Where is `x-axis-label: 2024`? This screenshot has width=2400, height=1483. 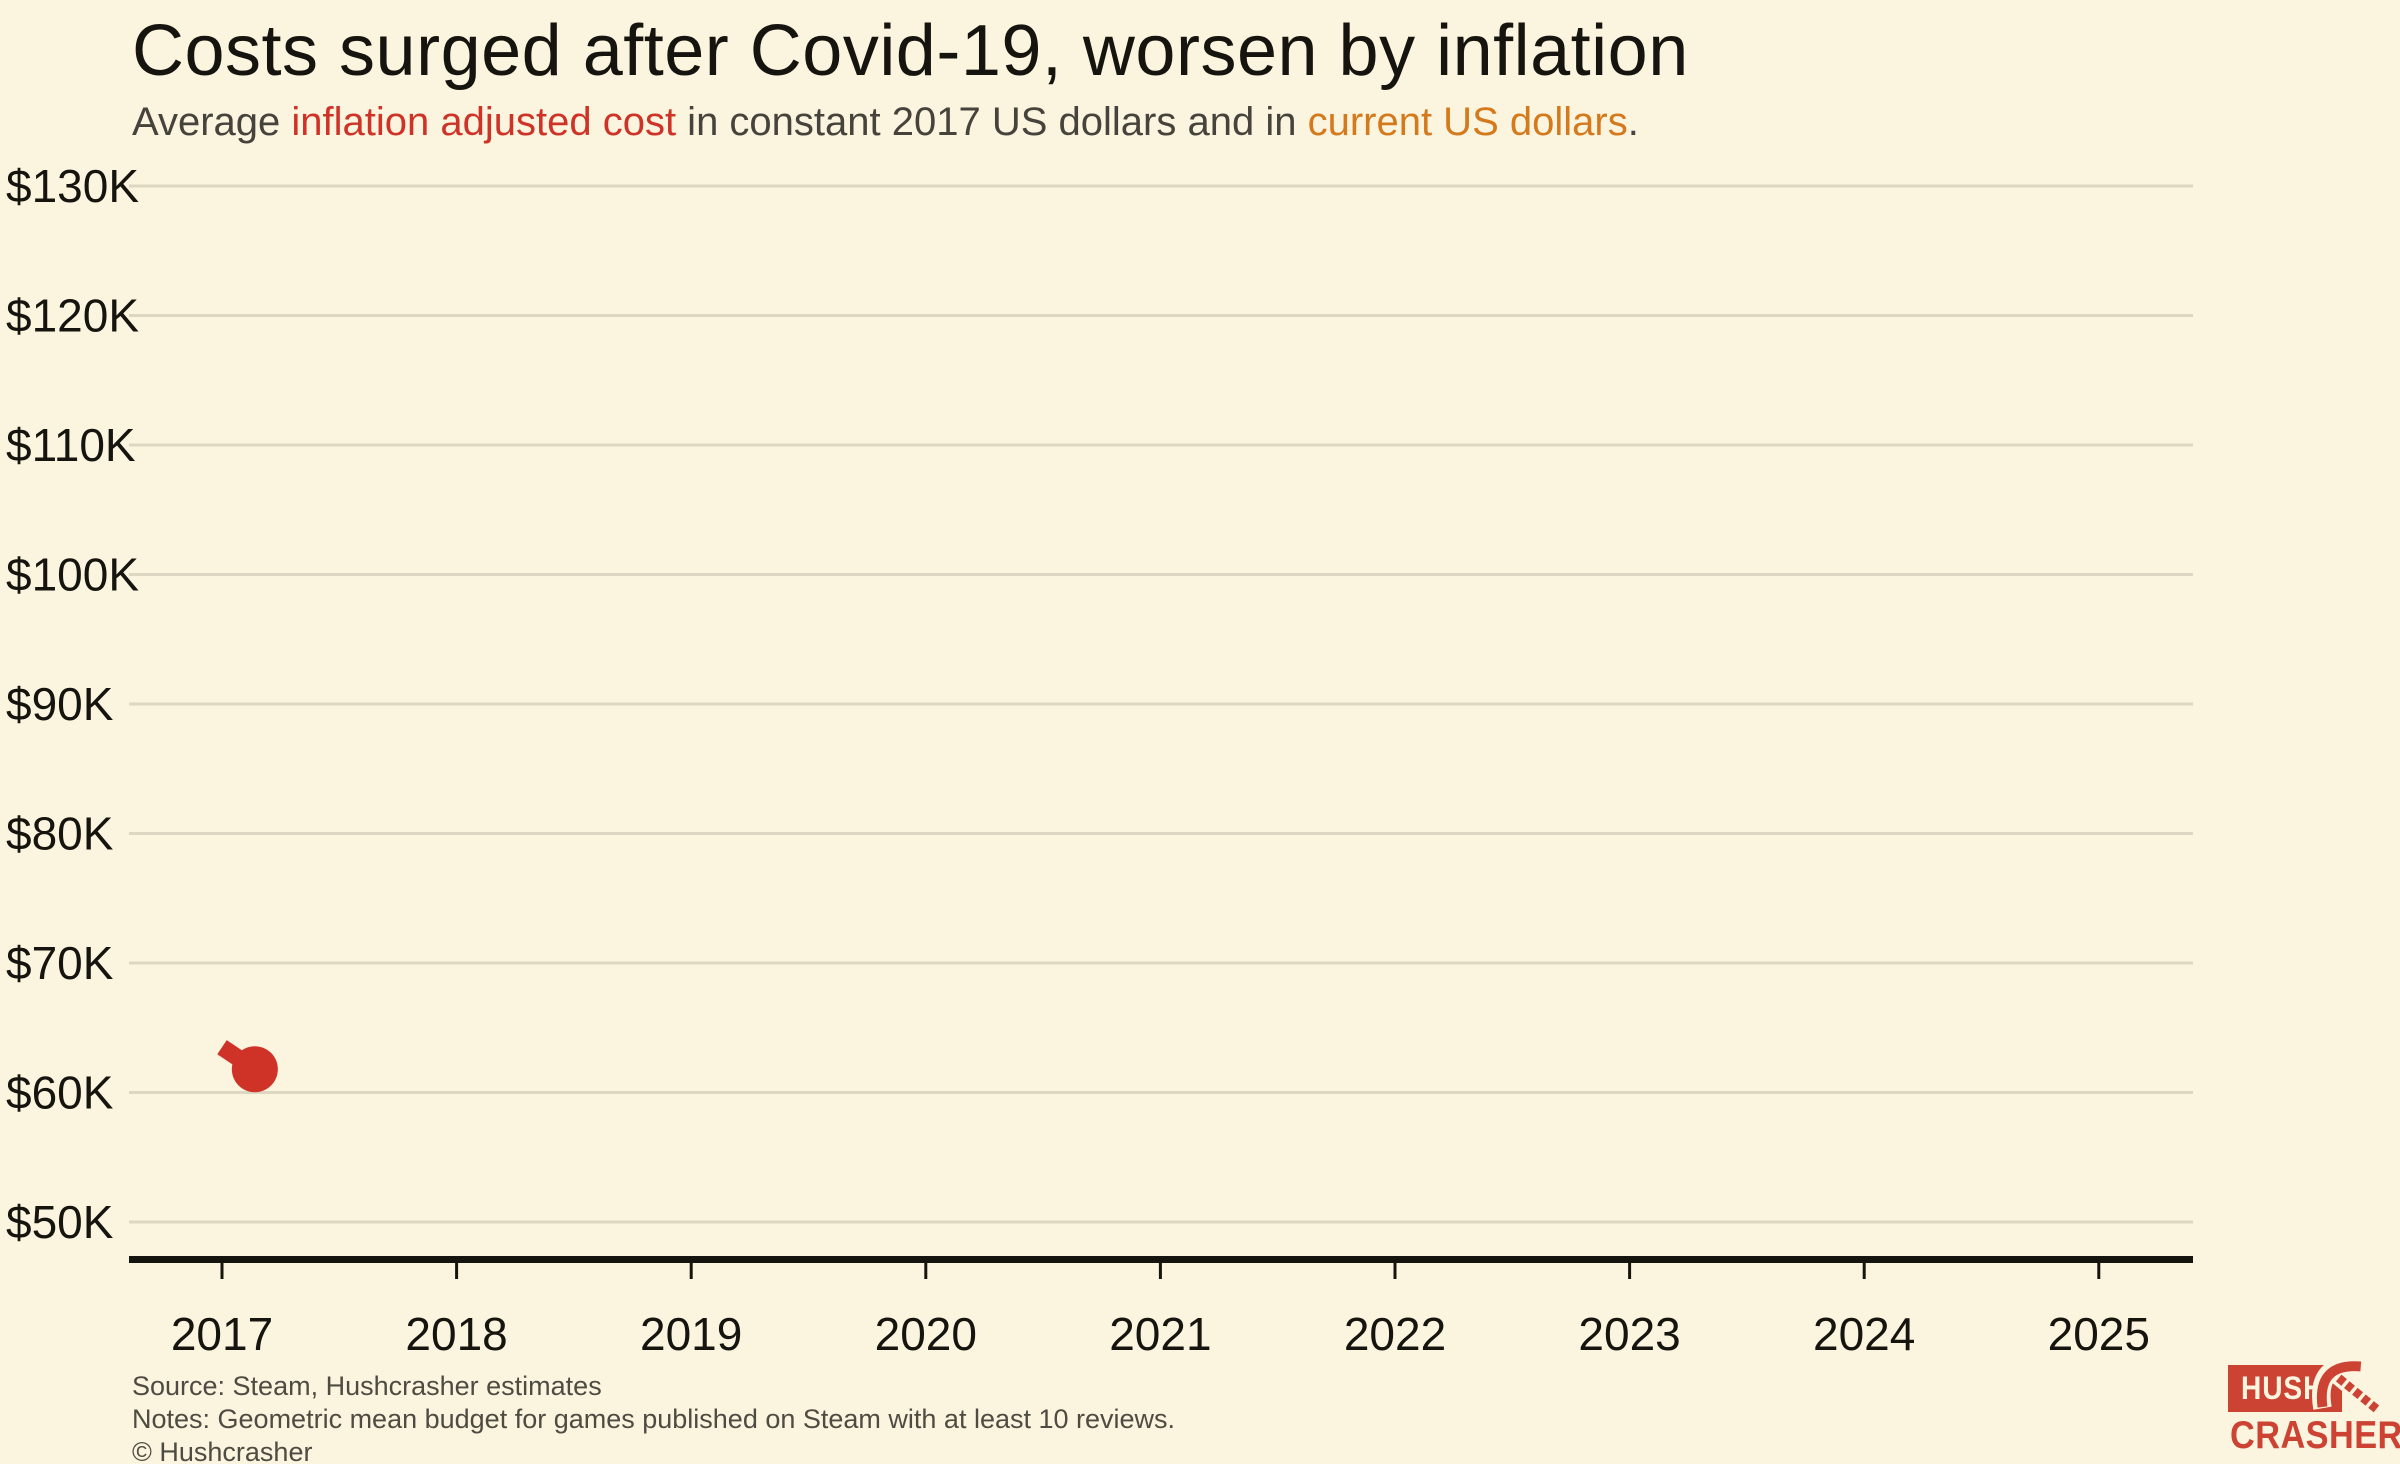 x-axis-label: 2024 is located at coordinates (1864, 1334).